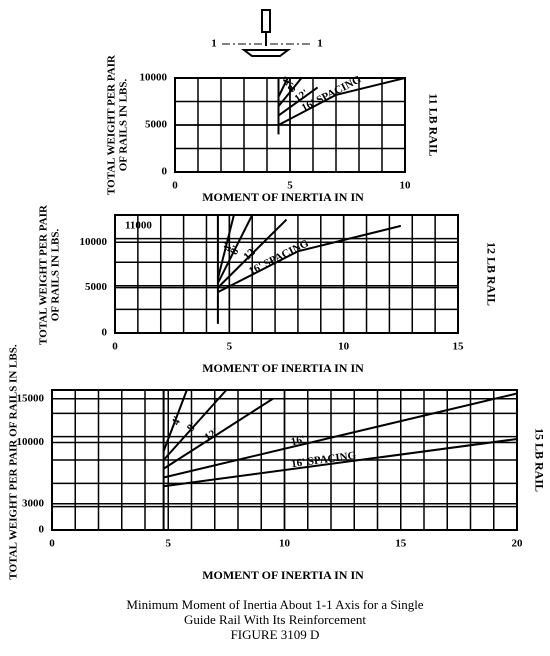 Image resolution: width=550 pixels, height=656 pixels. What do you see at coordinates (491, 274) in the screenshot?
I see `rail-label: 12 LB RAIL` at bounding box center [491, 274].